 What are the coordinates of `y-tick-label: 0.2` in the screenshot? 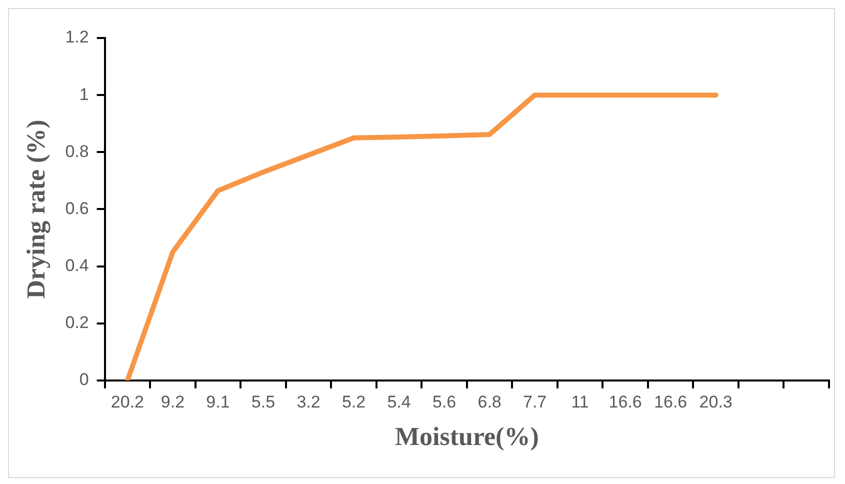 It's located at (77, 322).